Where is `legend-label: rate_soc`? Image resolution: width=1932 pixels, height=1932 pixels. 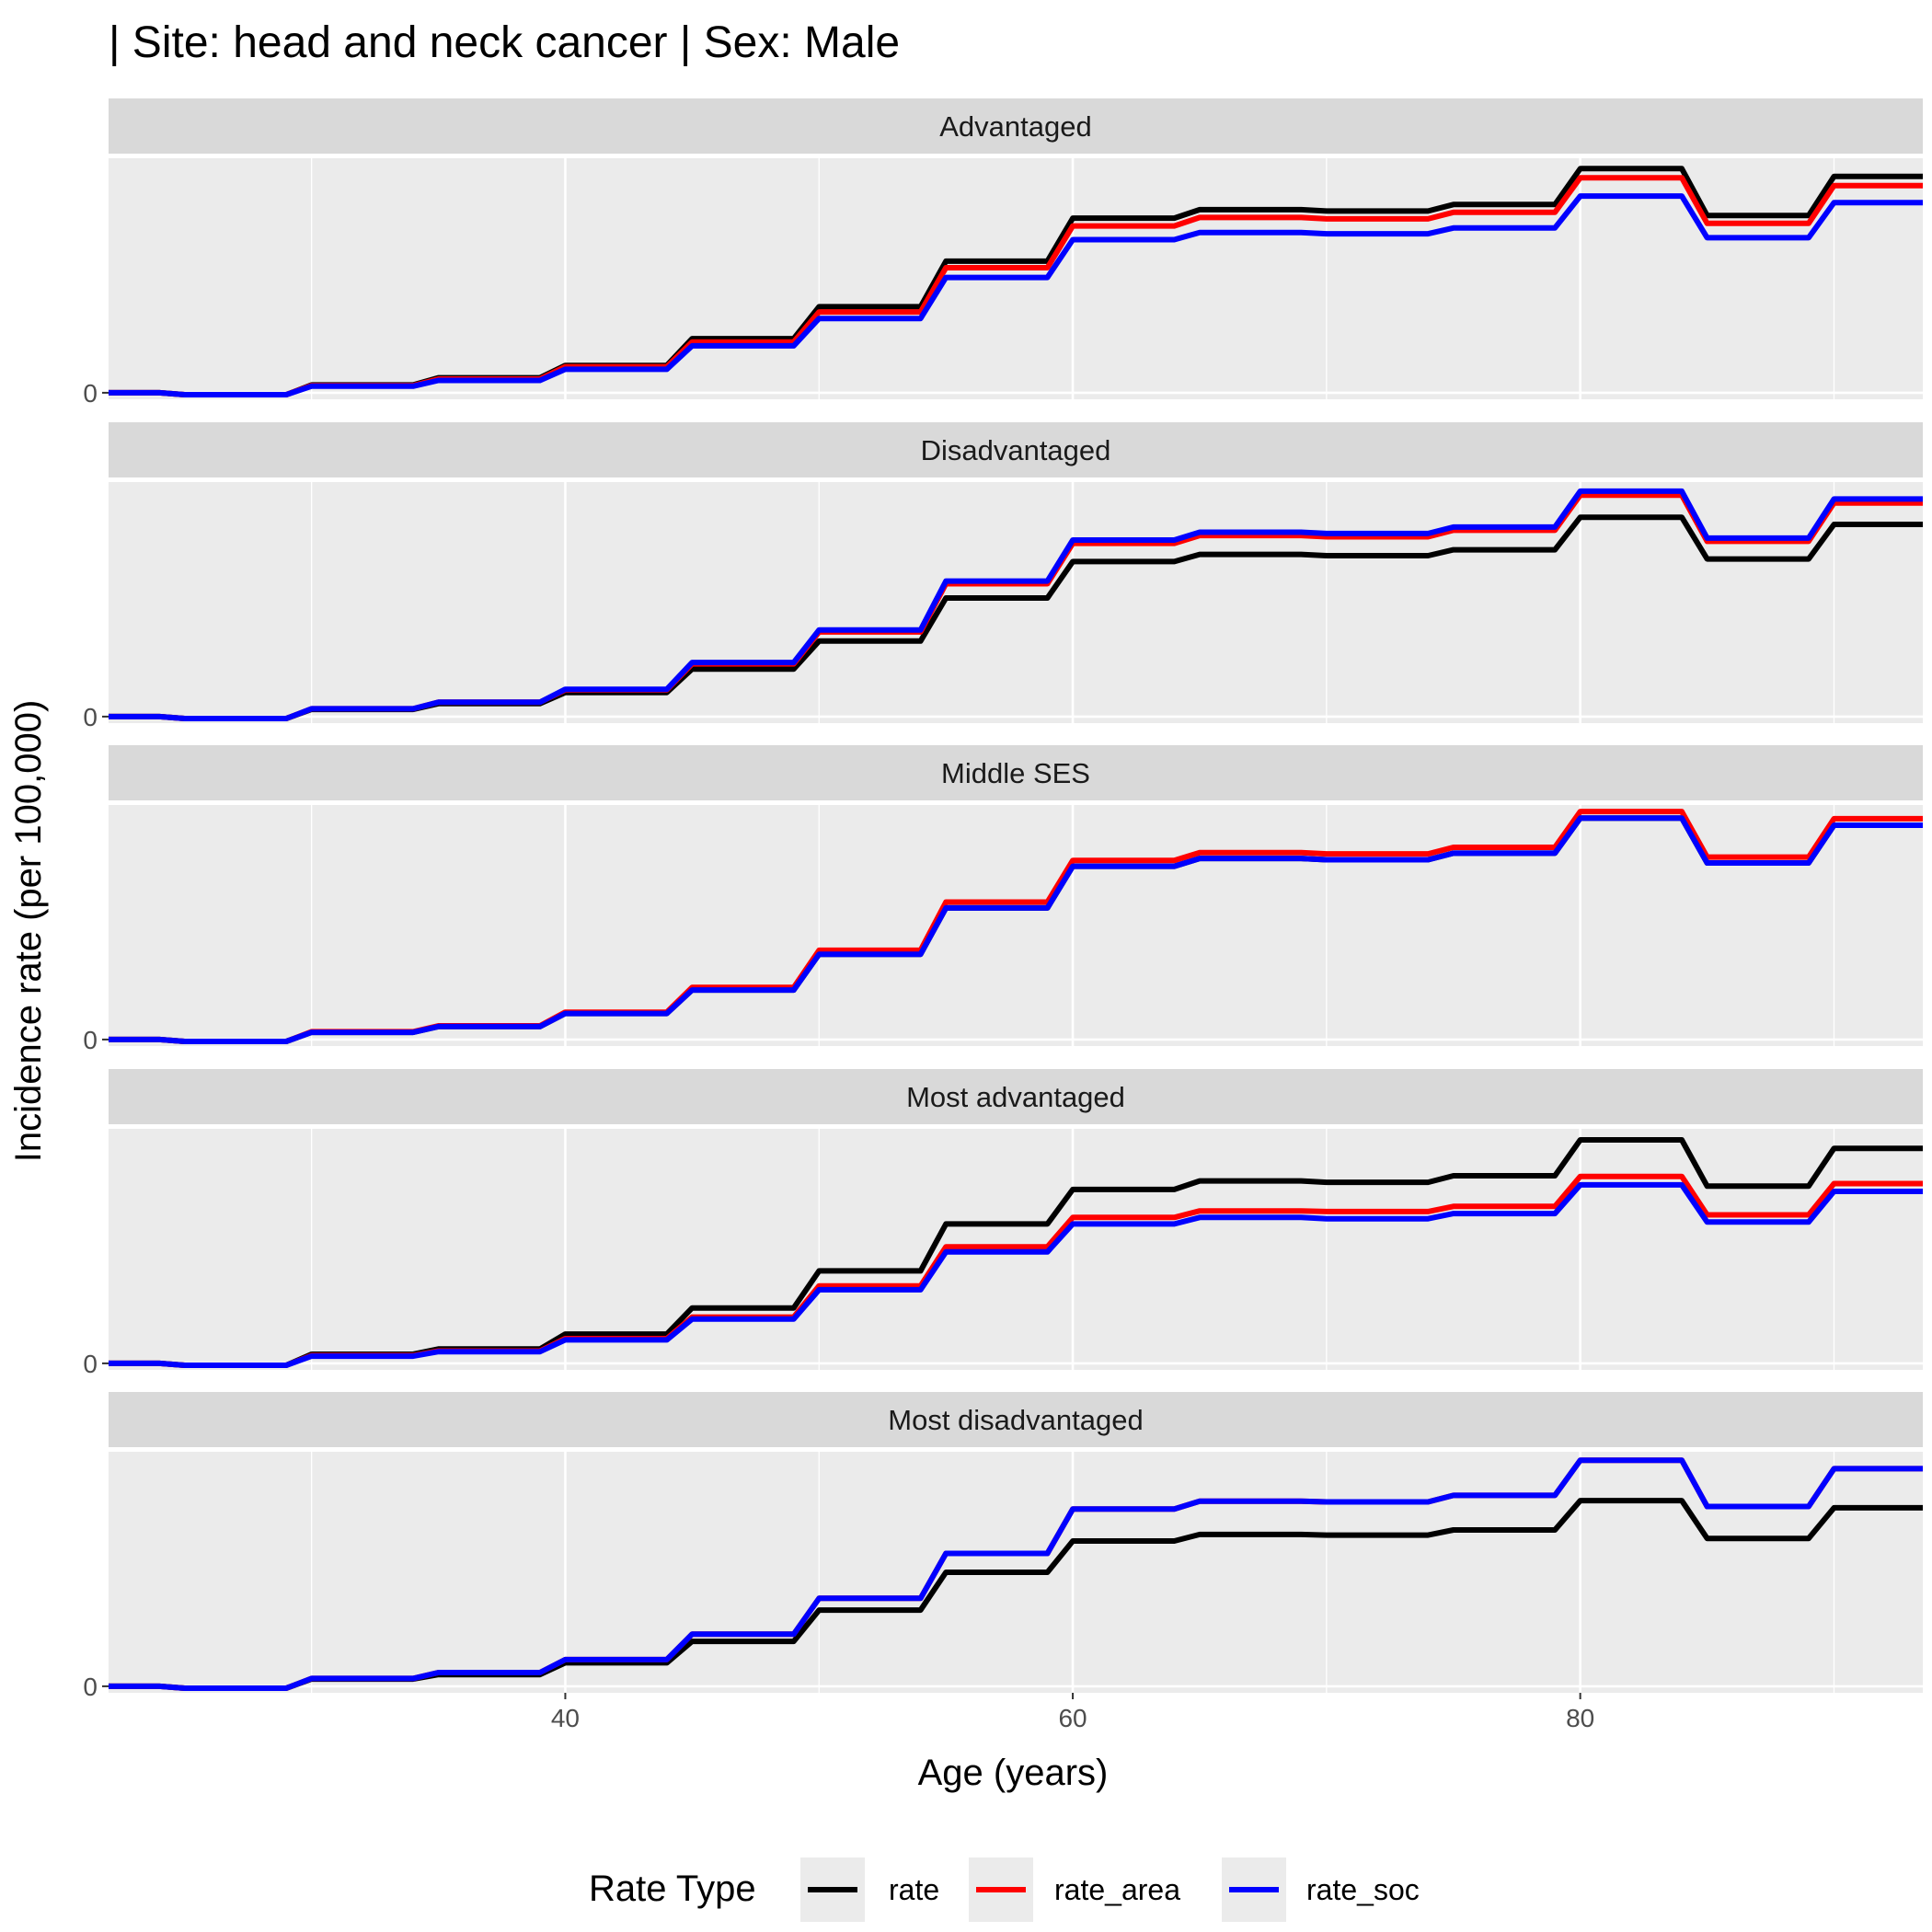
legend-label: rate_soc is located at coordinates (1363, 1890).